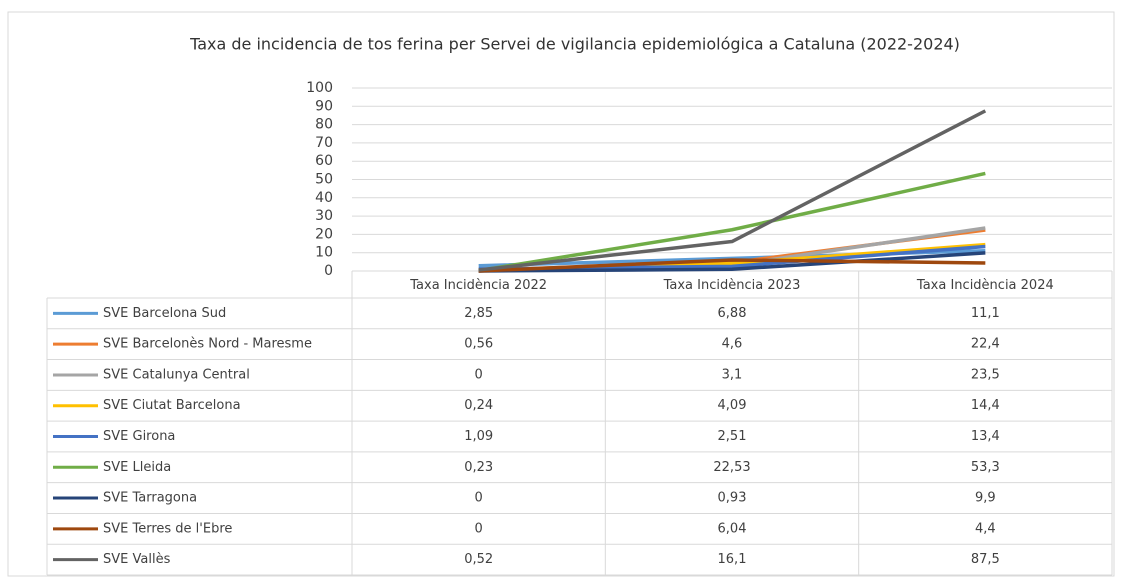 This screenshot has width=1122, height=579. What do you see at coordinates (985, 528) in the screenshot?
I see `table-cell: 4,4` at bounding box center [985, 528].